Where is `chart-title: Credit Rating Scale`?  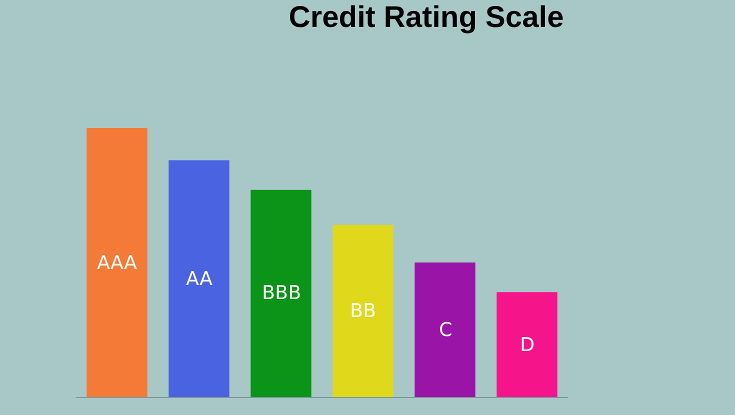
chart-title: Credit Rating Scale is located at coordinates (426, 17).